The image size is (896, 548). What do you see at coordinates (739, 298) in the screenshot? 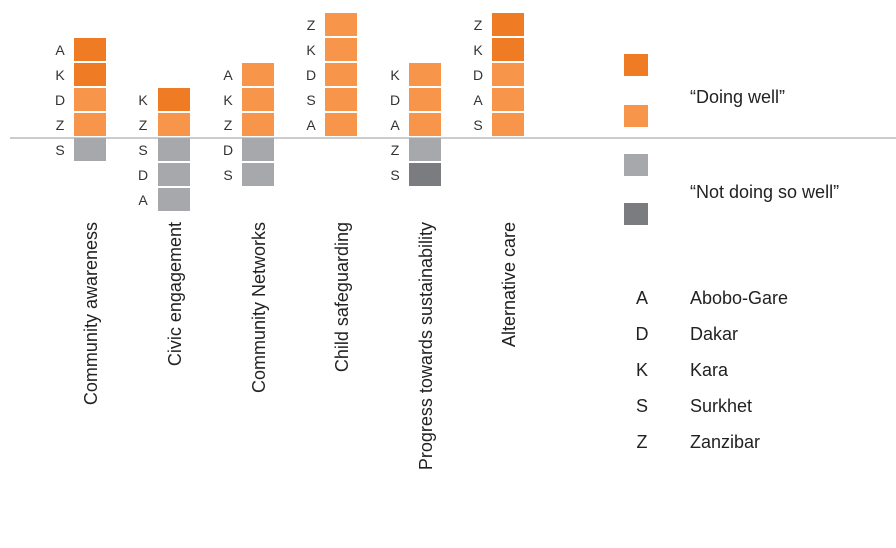
I see `legend-key-name: Abobo-Gare` at bounding box center [739, 298].